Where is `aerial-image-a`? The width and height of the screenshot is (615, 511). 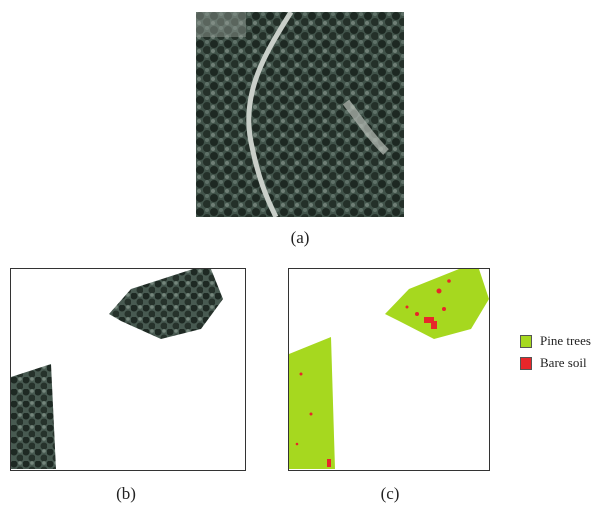 aerial-image-a is located at coordinates (300, 114).